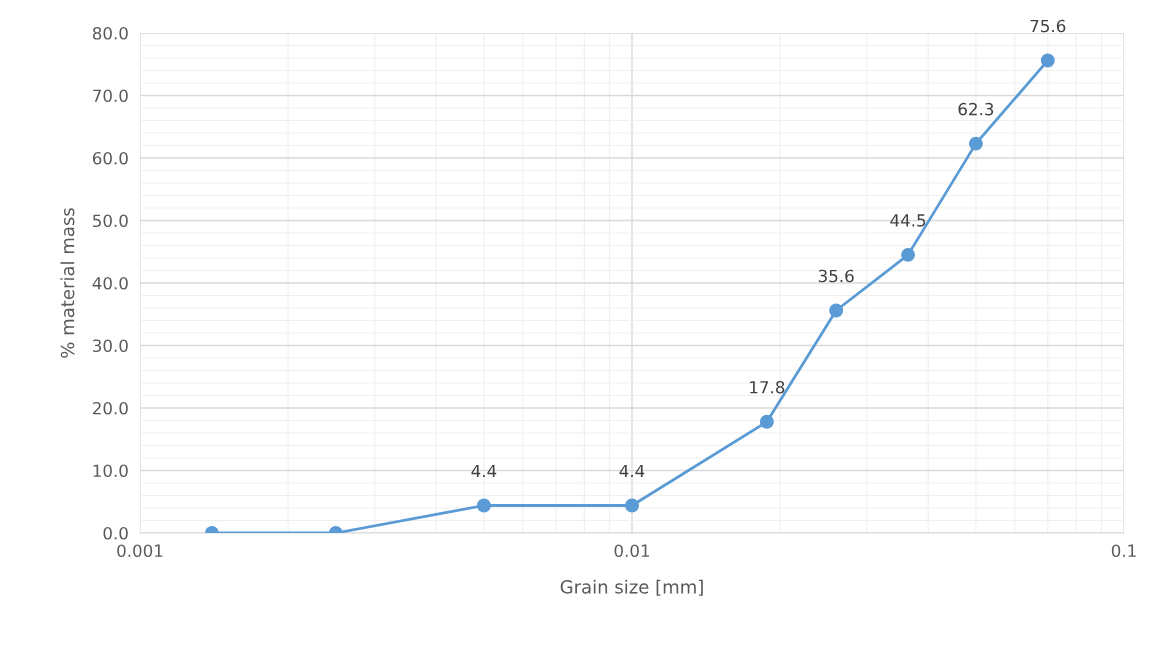 The width and height of the screenshot is (1154, 645). I want to click on data-label: 44.5, so click(908, 220).